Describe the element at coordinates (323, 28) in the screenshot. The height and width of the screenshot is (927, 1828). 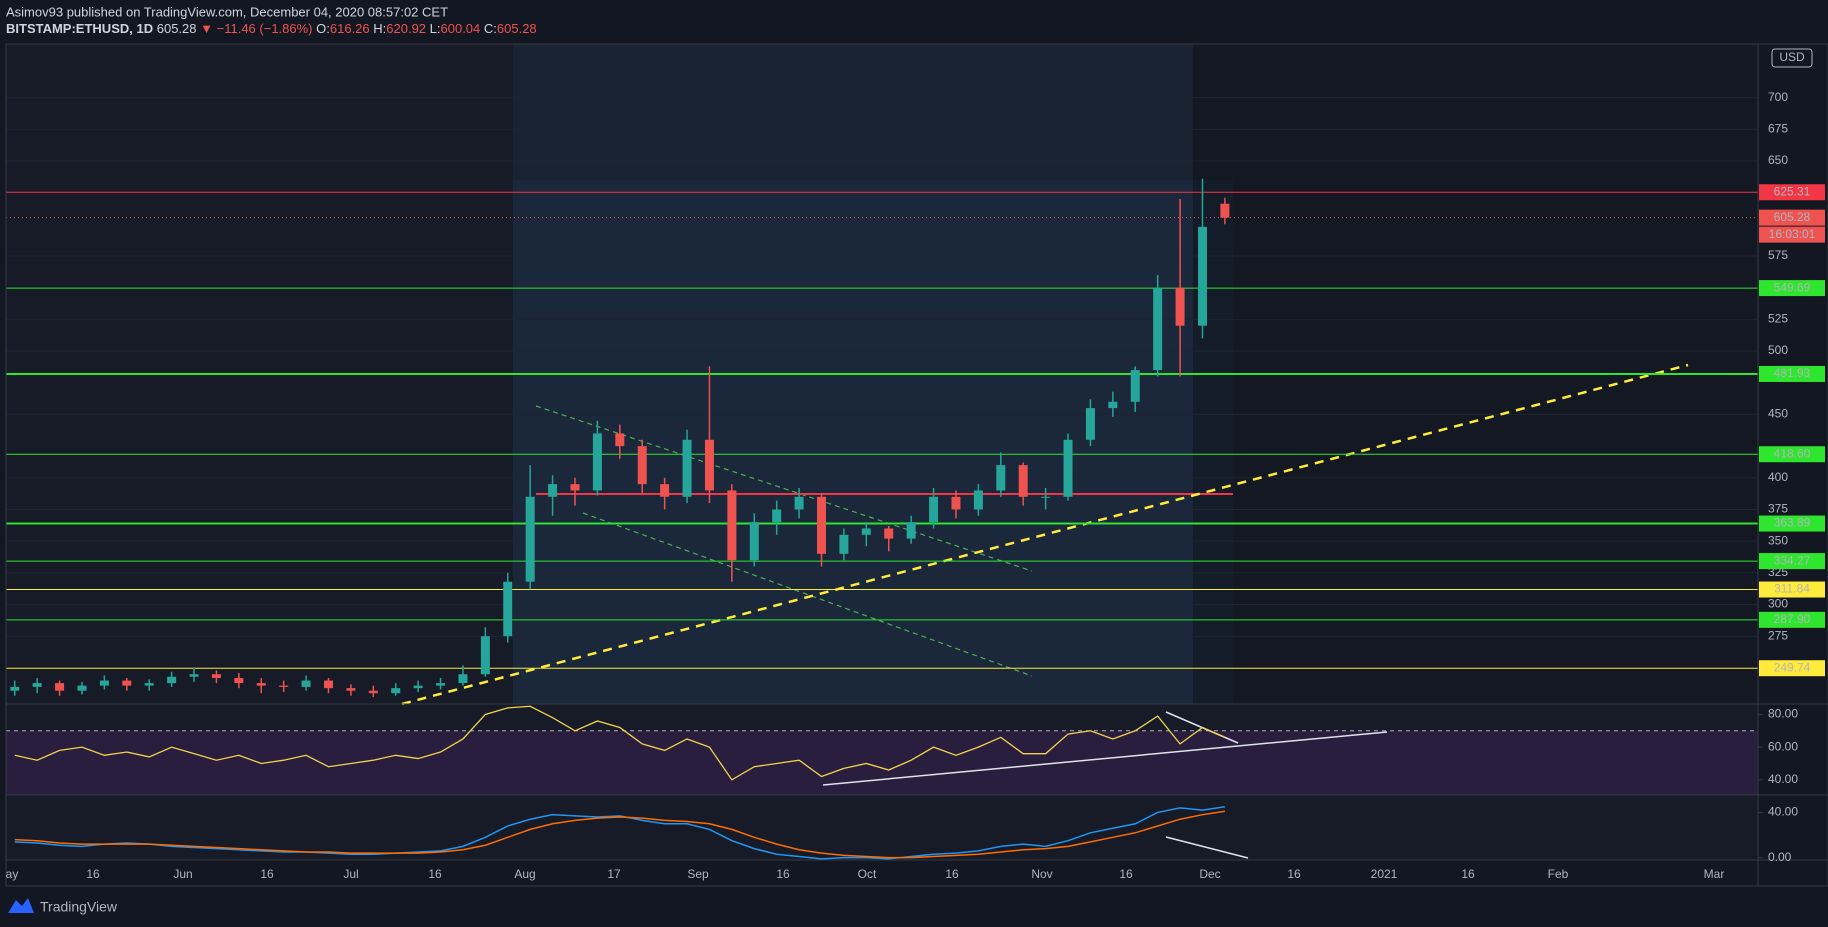
I see `ohlc-label: O:` at that location.